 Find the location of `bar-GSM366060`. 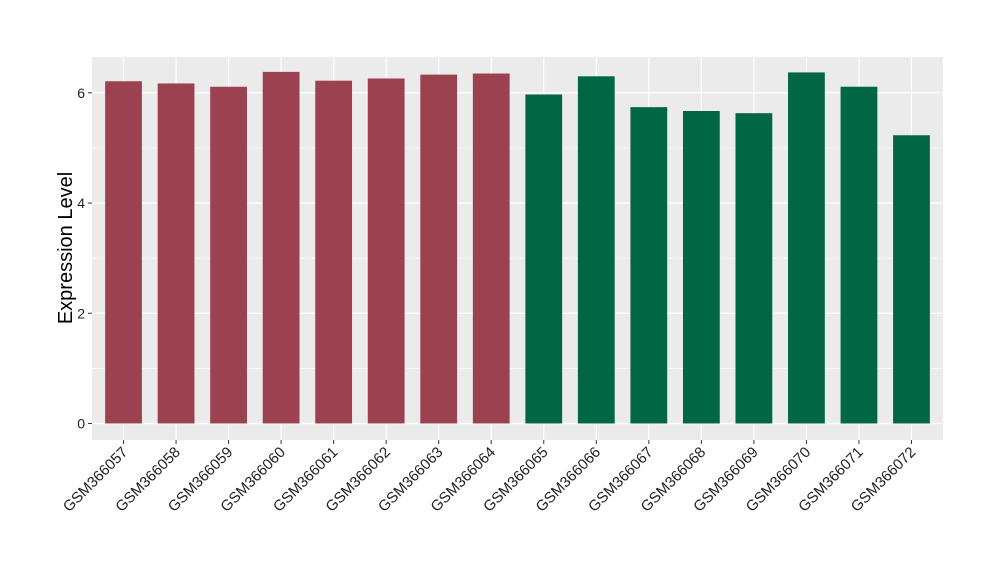

bar-GSM366060 is located at coordinates (281, 247).